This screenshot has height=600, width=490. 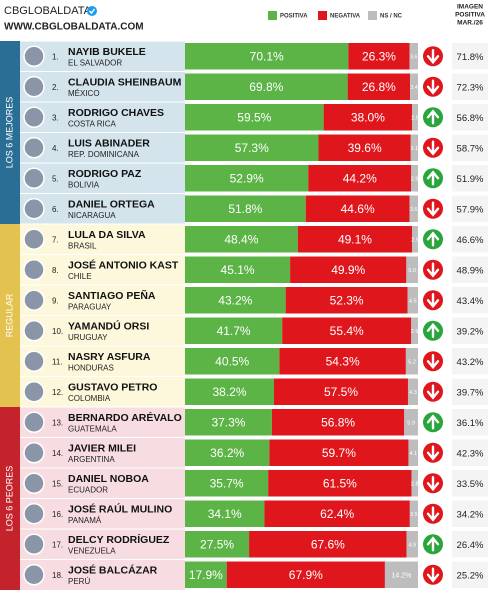 I want to click on leader-name: BERNARDO ARÉVALO, so click(x=125, y=417).